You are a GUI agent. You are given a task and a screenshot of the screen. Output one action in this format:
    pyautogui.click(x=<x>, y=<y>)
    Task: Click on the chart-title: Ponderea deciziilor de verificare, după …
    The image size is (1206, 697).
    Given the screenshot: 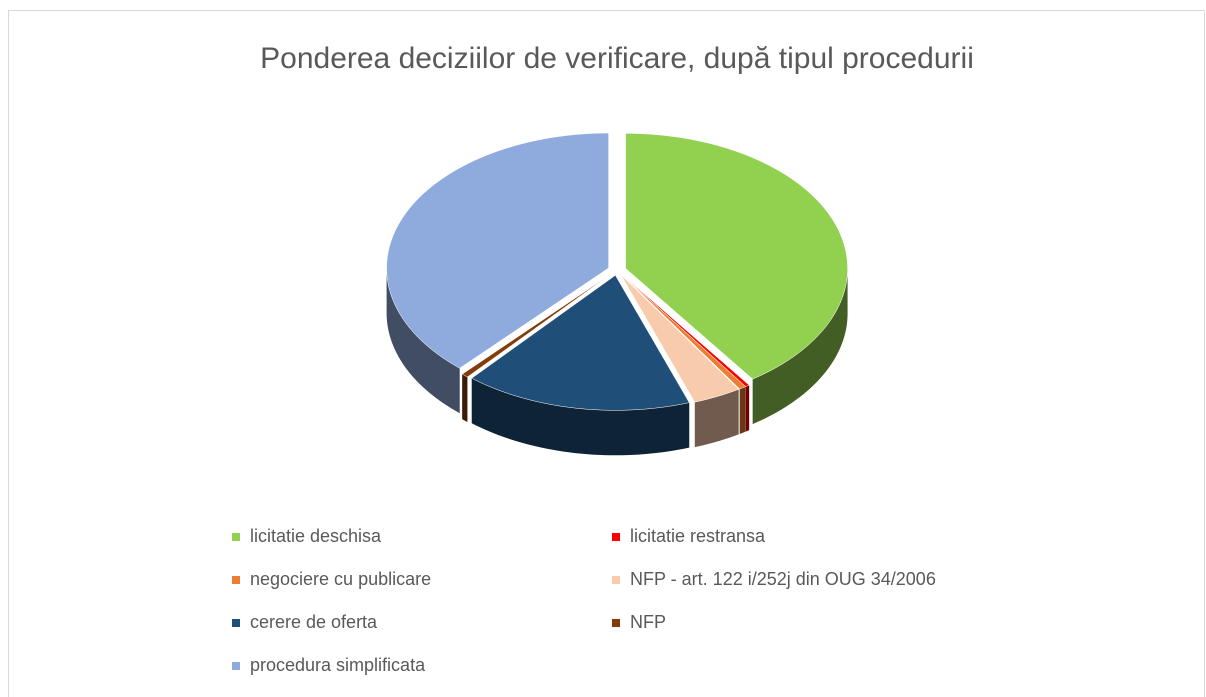 What is the action you would take?
    pyautogui.click(x=617, y=58)
    